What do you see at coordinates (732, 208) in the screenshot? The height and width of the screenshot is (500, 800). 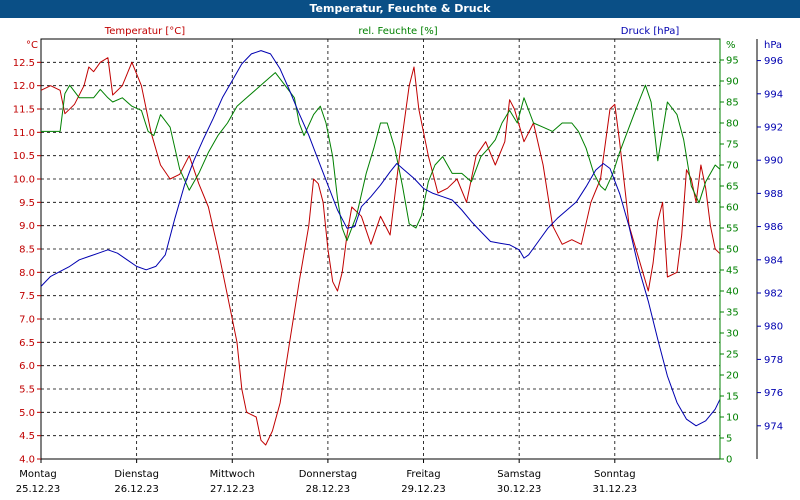 I see `humidity-tick-label: 60` at bounding box center [732, 208].